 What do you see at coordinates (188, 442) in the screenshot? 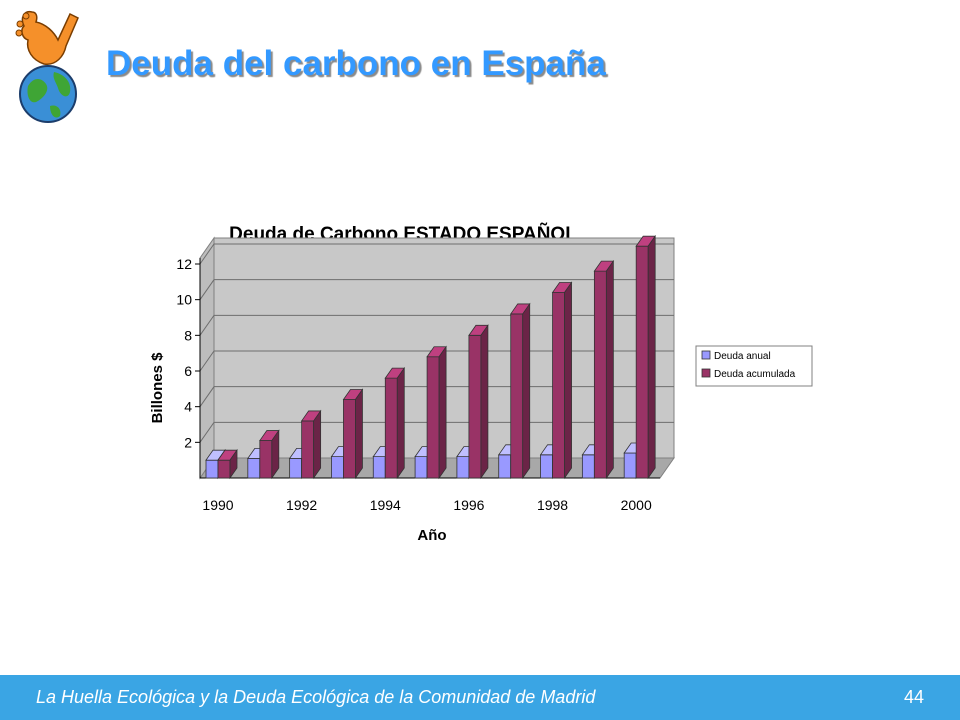
I see `y-tick-label: 2` at bounding box center [188, 442].